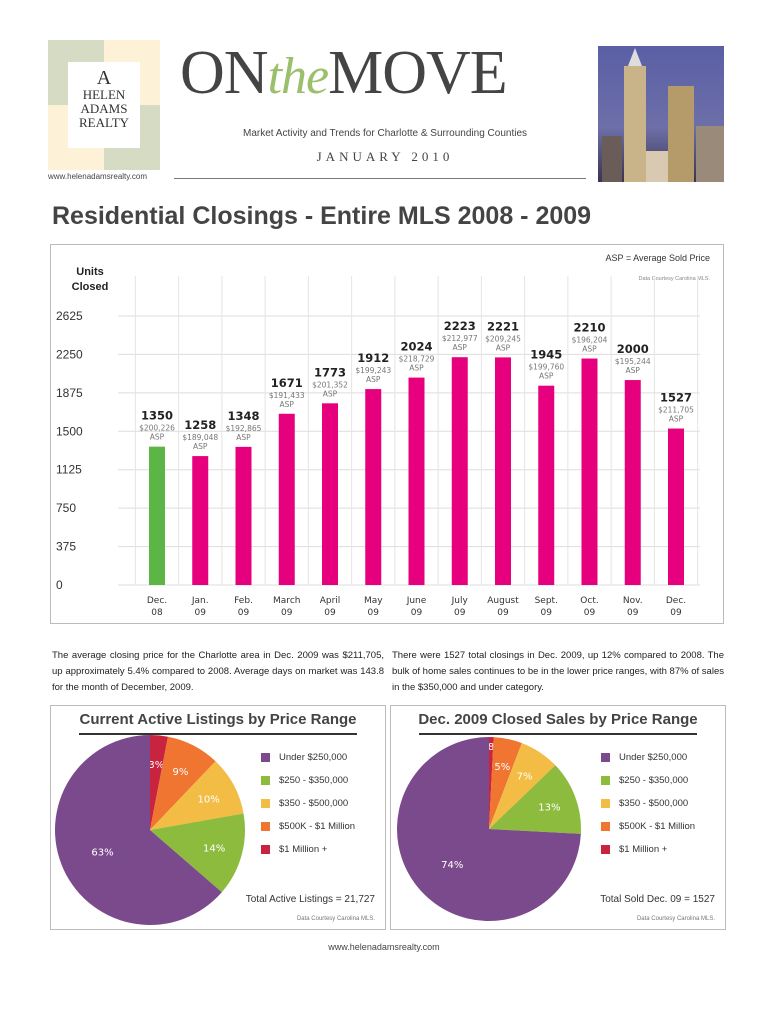 The height and width of the screenshot is (1024, 768). What do you see at coordinates (104, 122) in the screenshot?
I see `logo-text: REALTY` at bounding box center [104, 122].